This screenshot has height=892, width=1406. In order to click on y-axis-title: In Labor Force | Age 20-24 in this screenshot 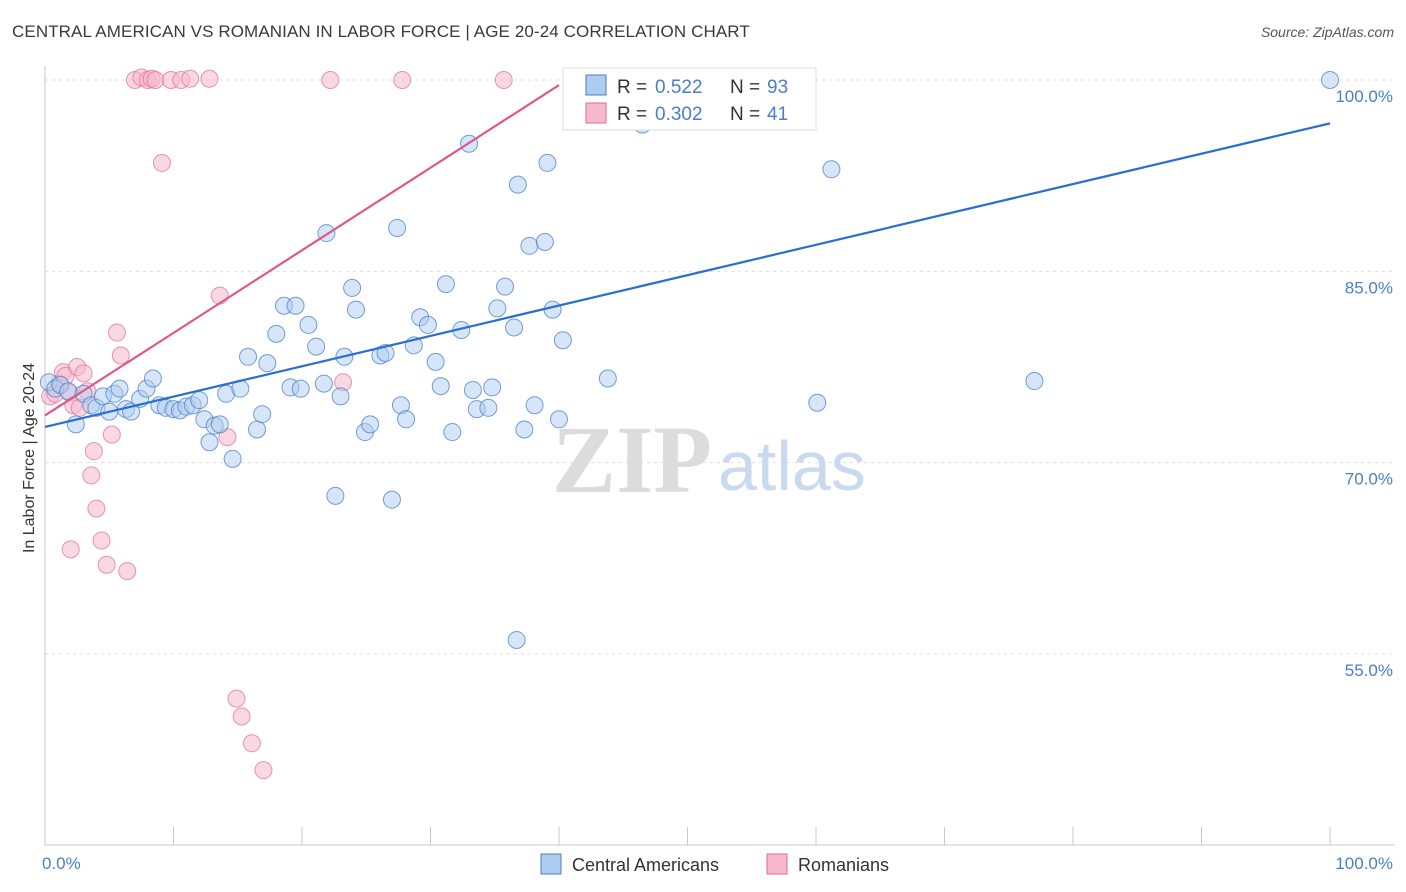, I will do `click(29, 458)`.